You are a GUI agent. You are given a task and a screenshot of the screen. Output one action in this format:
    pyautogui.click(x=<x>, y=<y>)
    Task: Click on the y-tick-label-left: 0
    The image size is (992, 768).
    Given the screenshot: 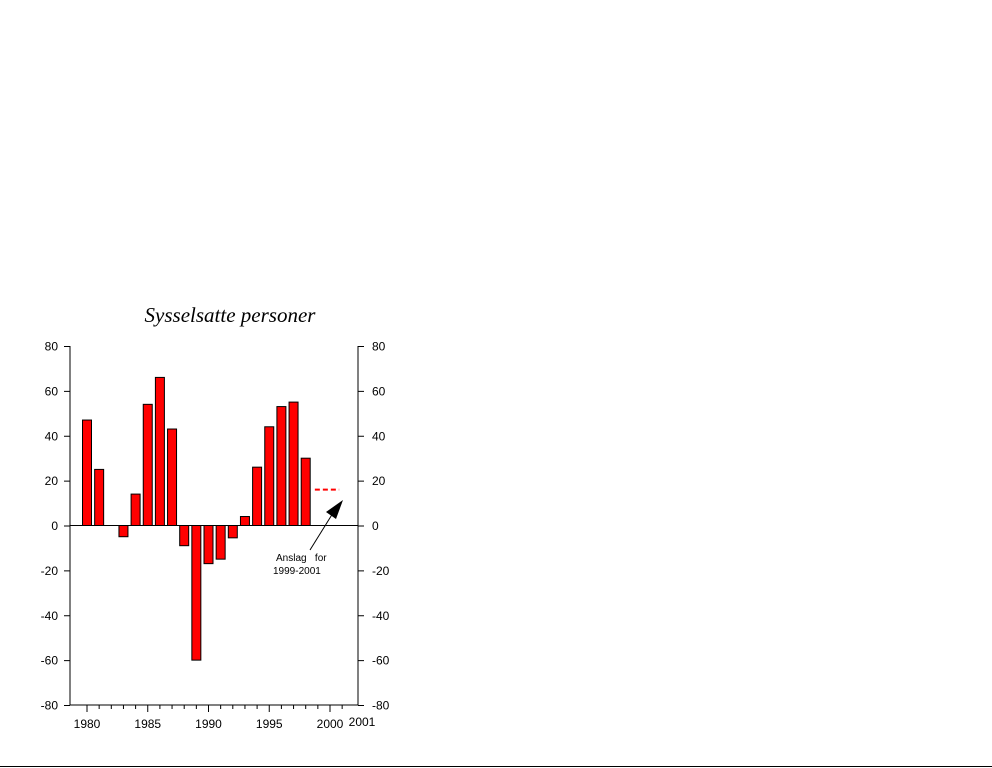 What is the action you would take?
    pyautogui.click(x=54, y=526)
    